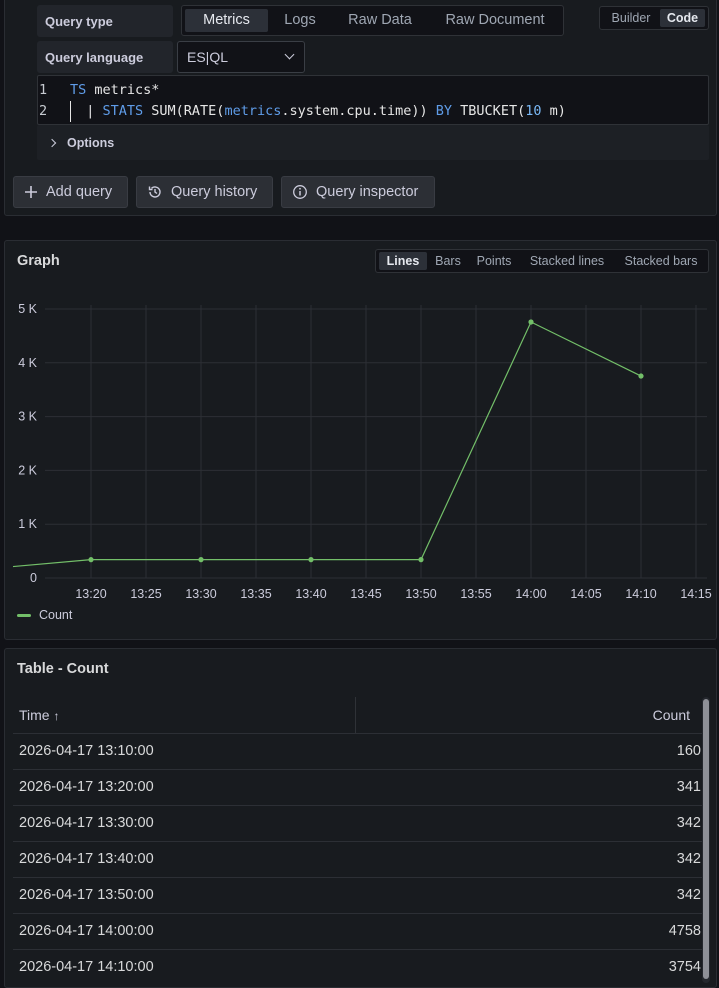 This screenshot has height=988, width=719. What do you see at coordinates (70, 111) in the screenshot?
I see `text-cursor` at bounding box center [70, 111].